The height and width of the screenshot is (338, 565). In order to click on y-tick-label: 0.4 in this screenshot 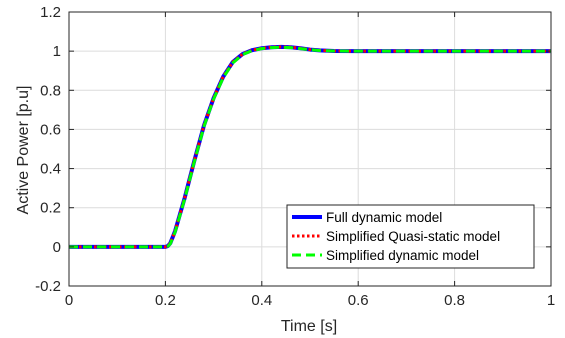, I will do `click(50, 169)`.